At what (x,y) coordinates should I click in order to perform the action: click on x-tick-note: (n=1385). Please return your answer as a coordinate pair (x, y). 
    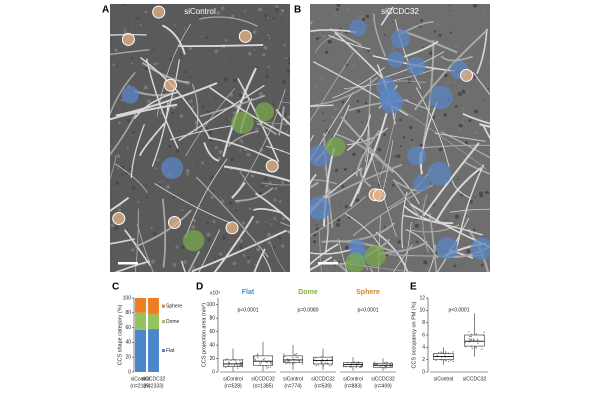
    Looking at the image, I should click on (263, 386).